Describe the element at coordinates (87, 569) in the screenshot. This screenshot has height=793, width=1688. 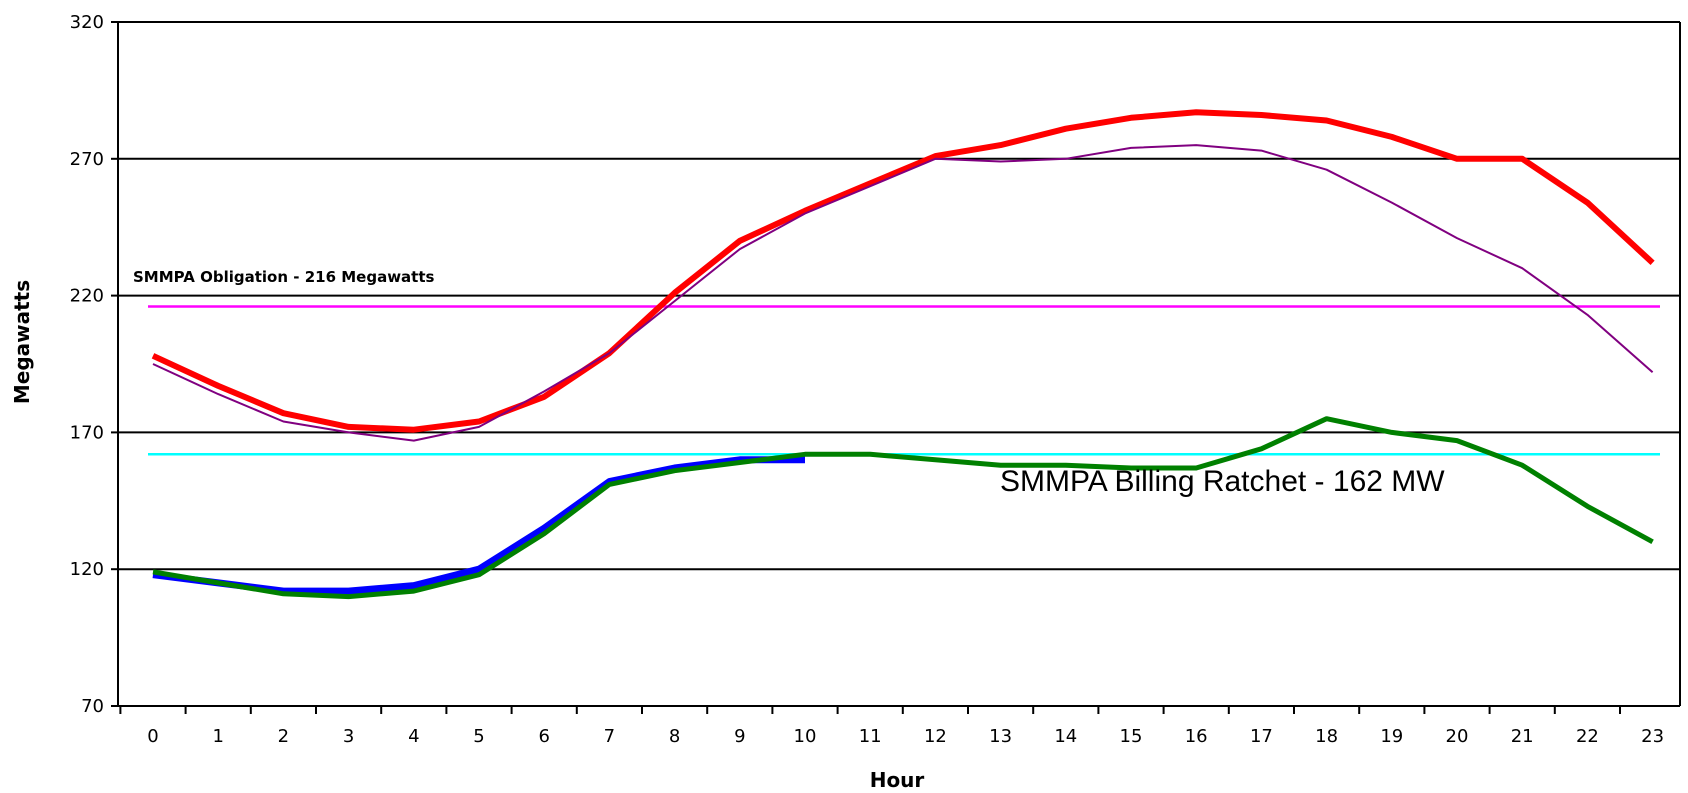
I see `y-tick-label: 120` at that location.